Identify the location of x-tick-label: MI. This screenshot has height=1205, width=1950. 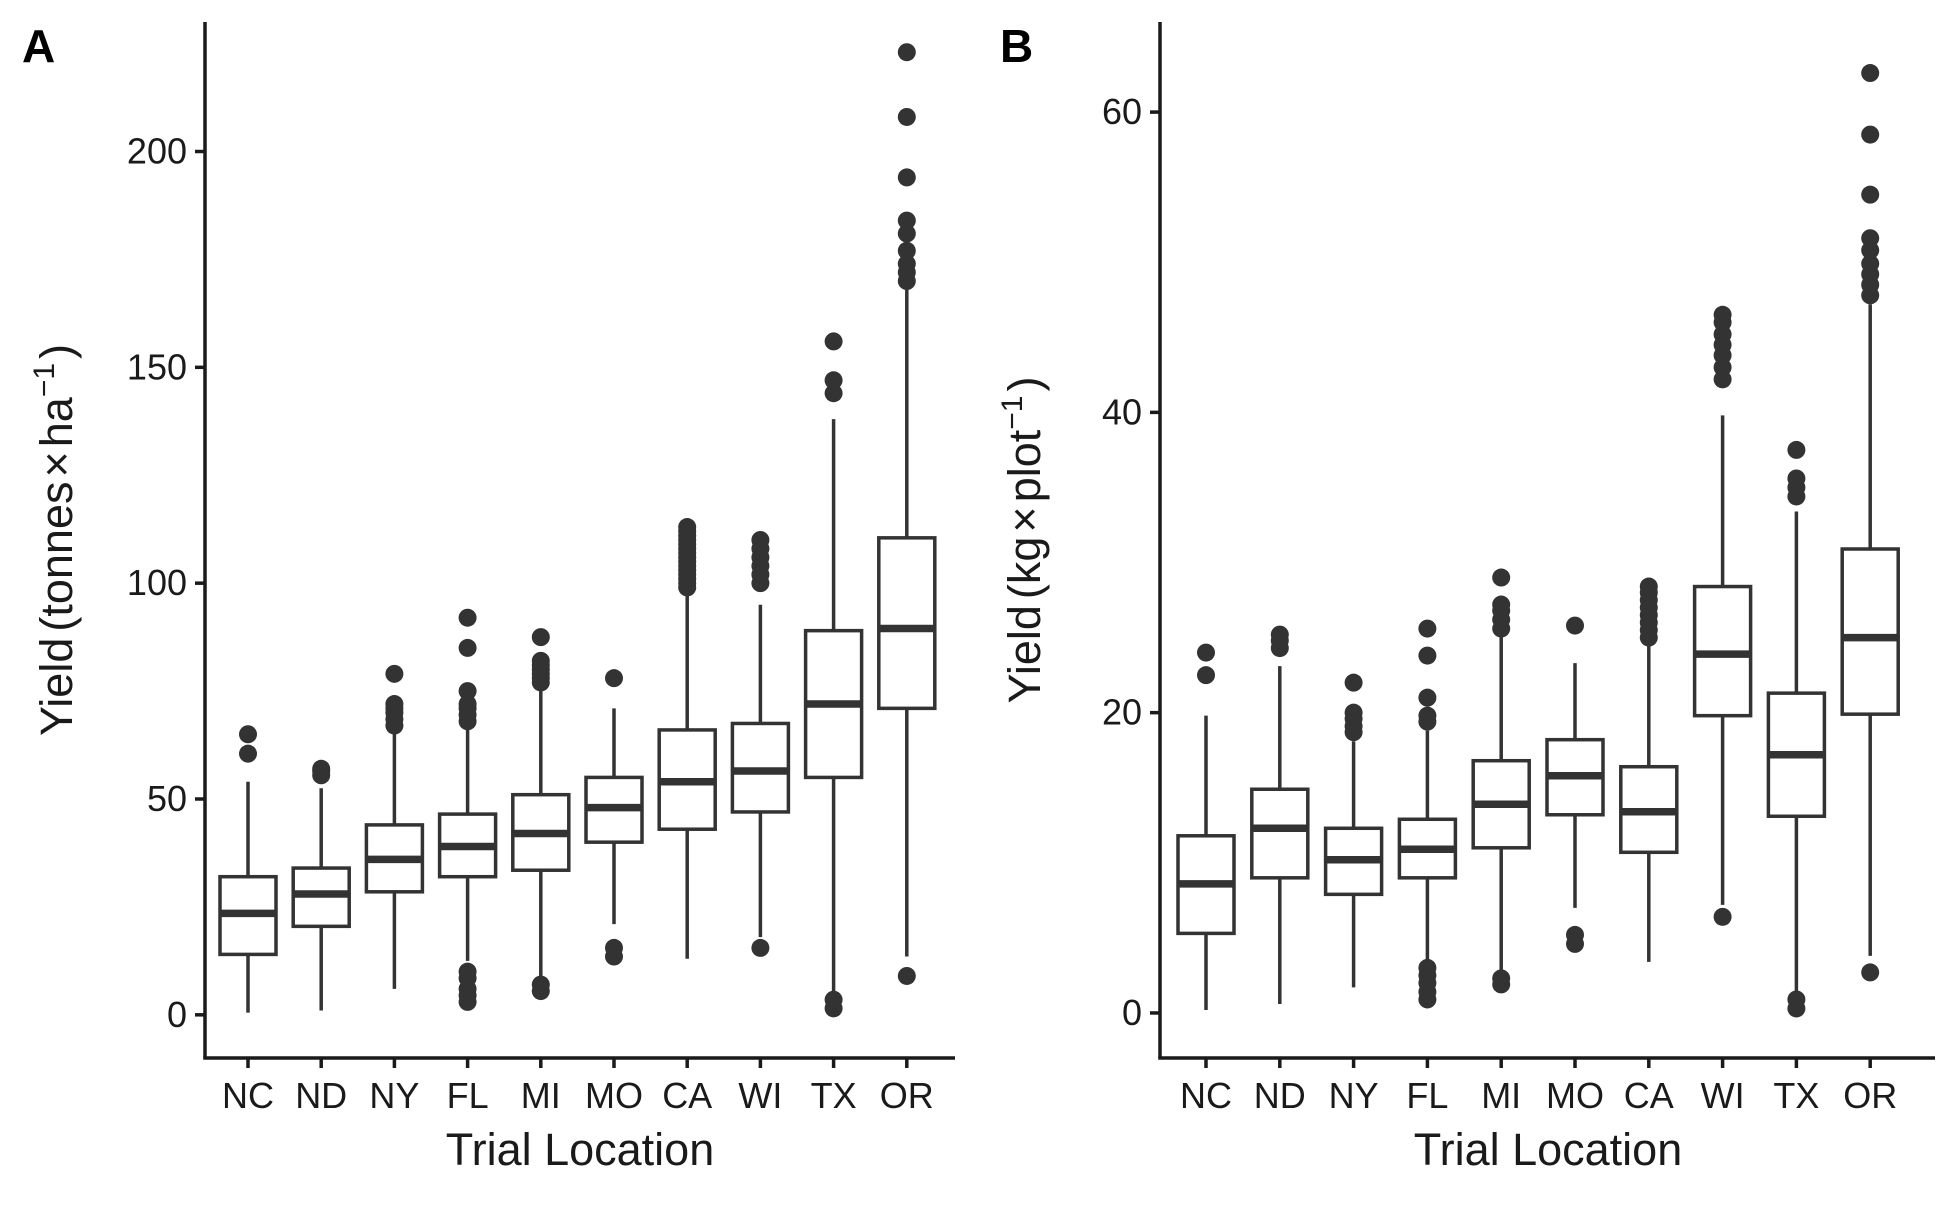
(1501, 1095).